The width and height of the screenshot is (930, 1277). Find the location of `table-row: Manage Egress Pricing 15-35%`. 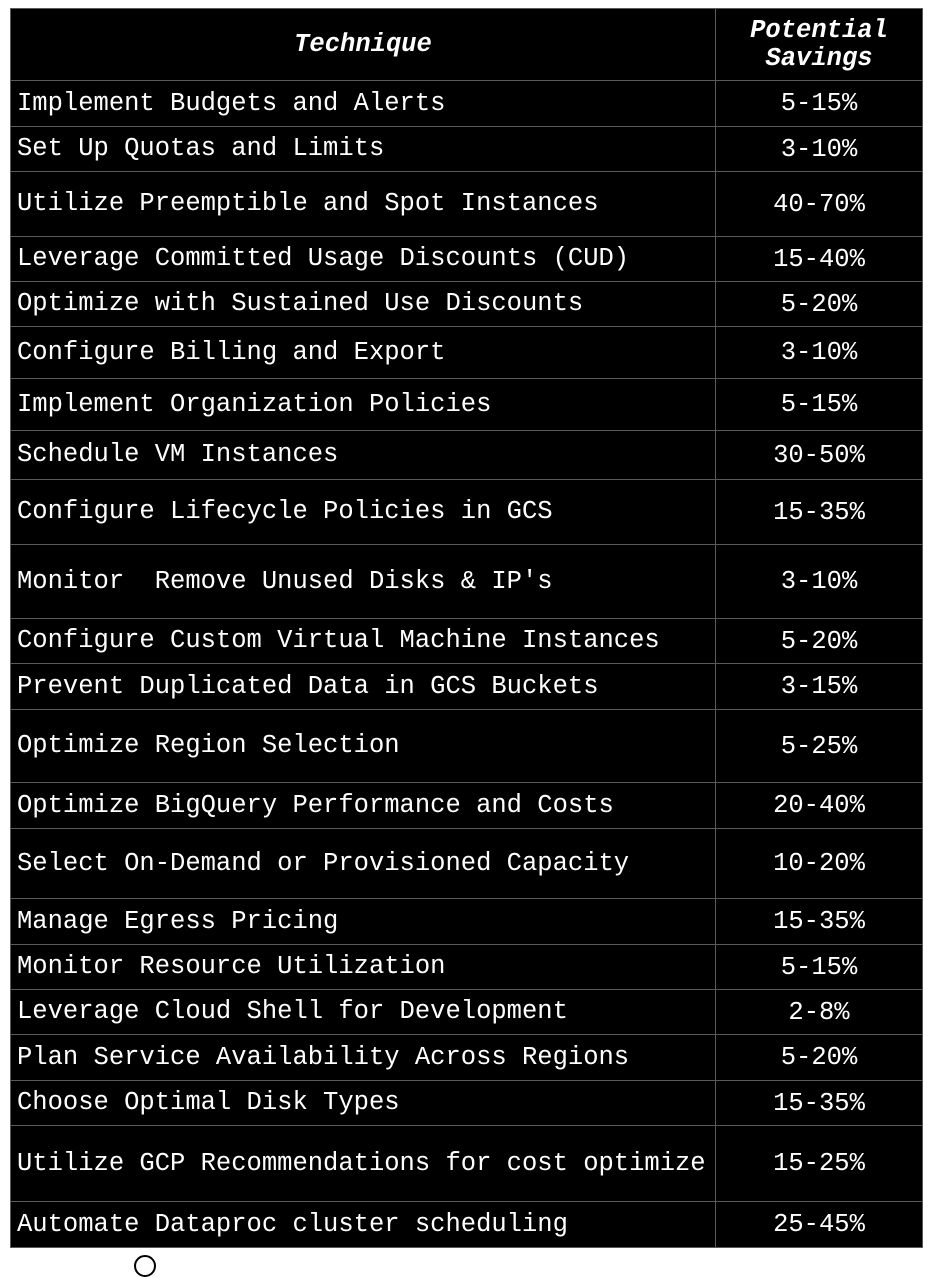

table-row: Manage Egress Pricing 15-35% is located at coordinates (466, 921).